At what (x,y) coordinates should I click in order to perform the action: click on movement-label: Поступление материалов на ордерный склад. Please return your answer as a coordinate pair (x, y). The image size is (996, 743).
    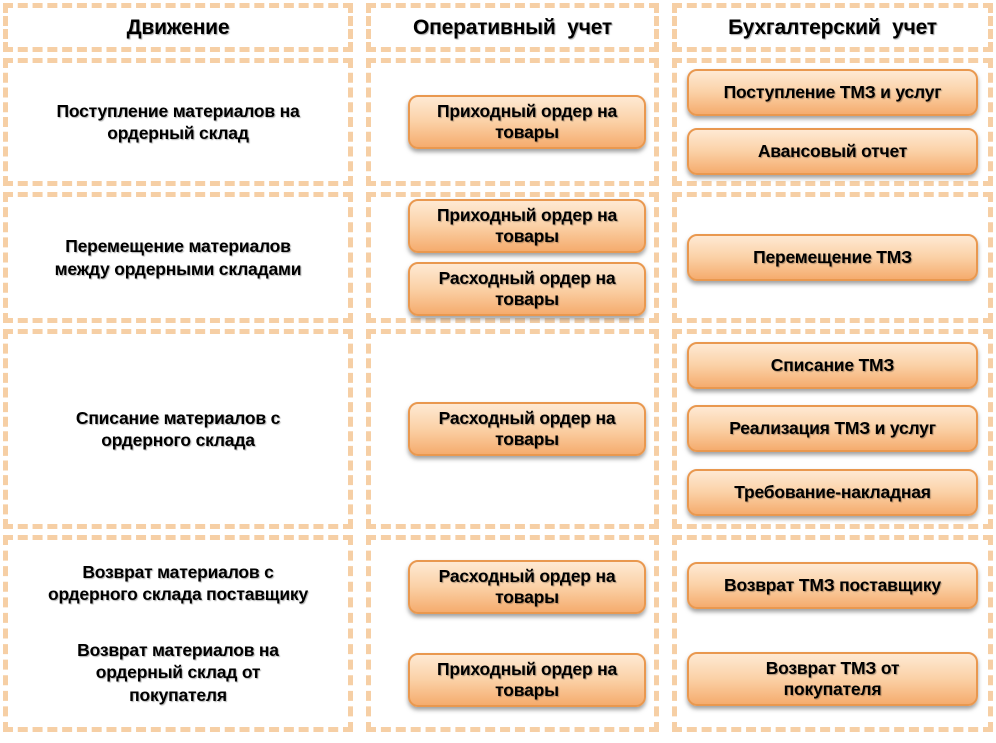
    Looking at the image, I should click on (178, 121).